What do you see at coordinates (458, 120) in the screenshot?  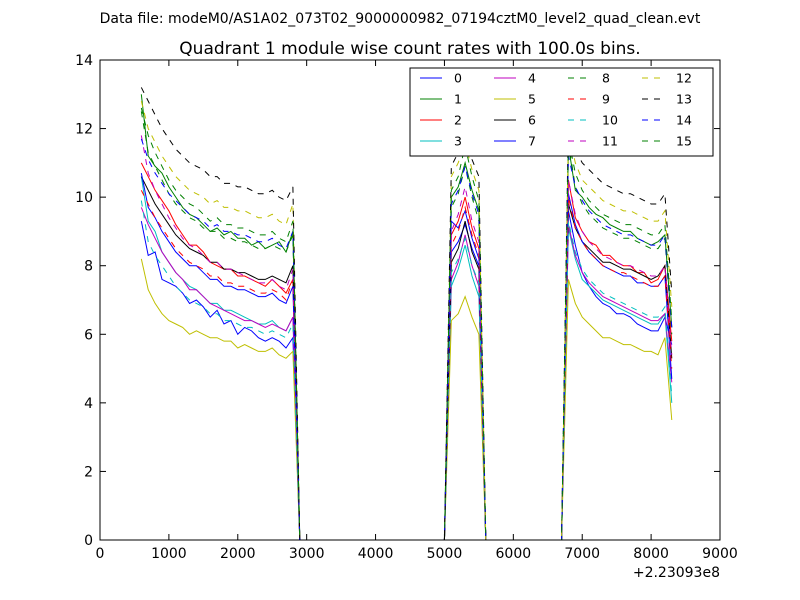 I see `legend-label-2: 2` at bounding box center [458, 120].